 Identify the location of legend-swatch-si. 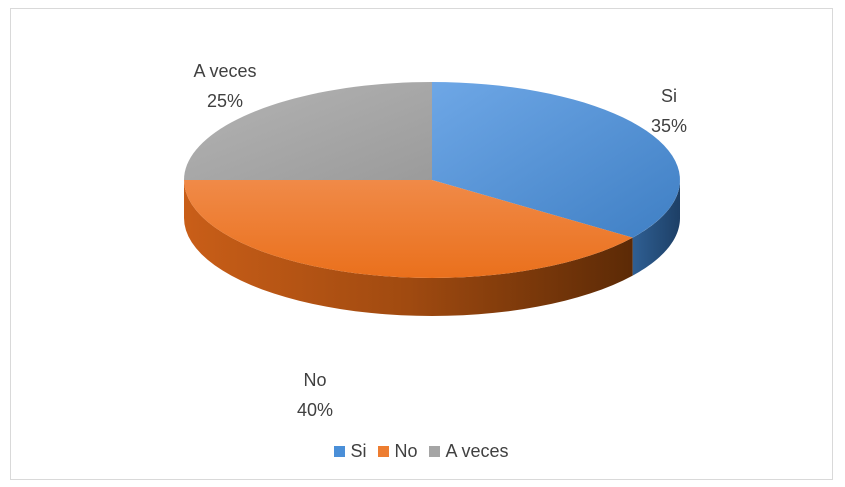
(340, 451).